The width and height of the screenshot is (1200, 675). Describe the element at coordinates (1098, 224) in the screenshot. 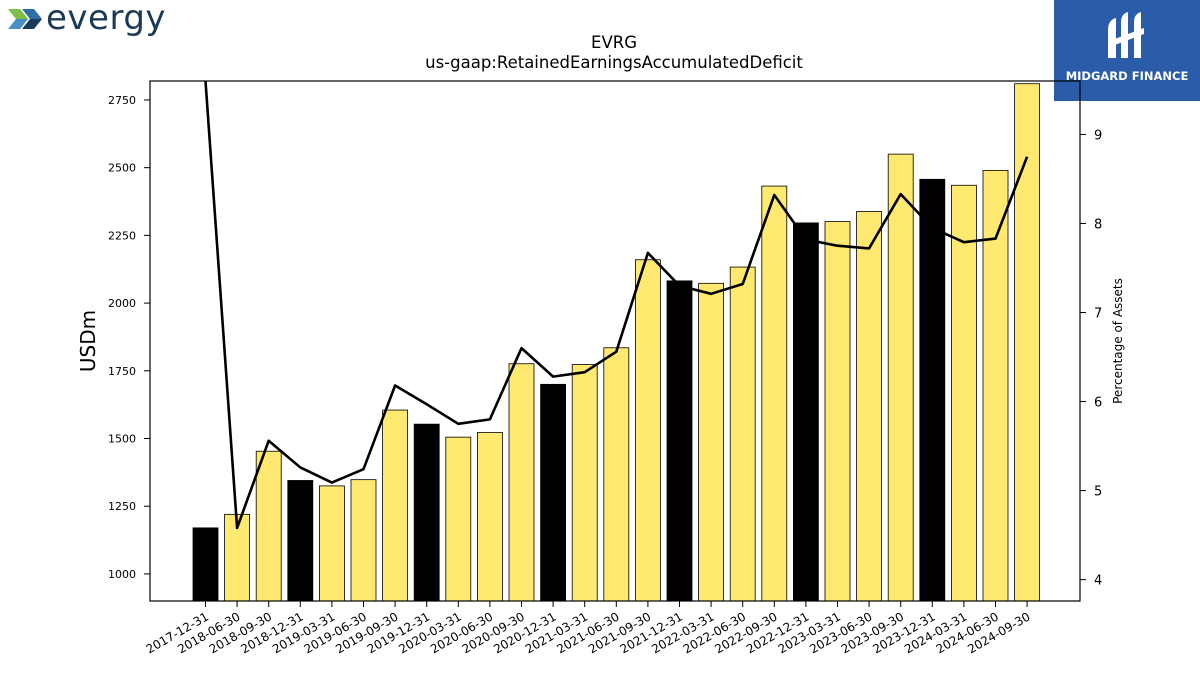

I see `y2-tick-label: 8` at that location.